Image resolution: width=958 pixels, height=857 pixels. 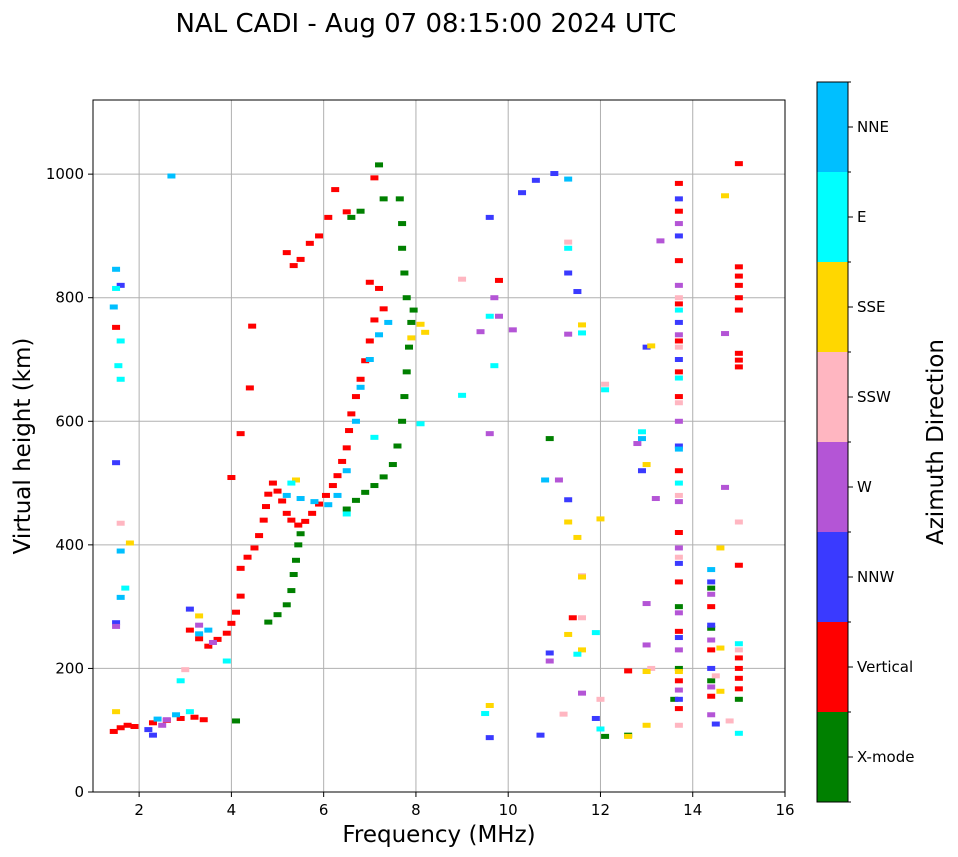 What do you see at coordinates (69, 668) in the screenshot?
I see `y-tick-label: 200` at bounding box center [69, 668].